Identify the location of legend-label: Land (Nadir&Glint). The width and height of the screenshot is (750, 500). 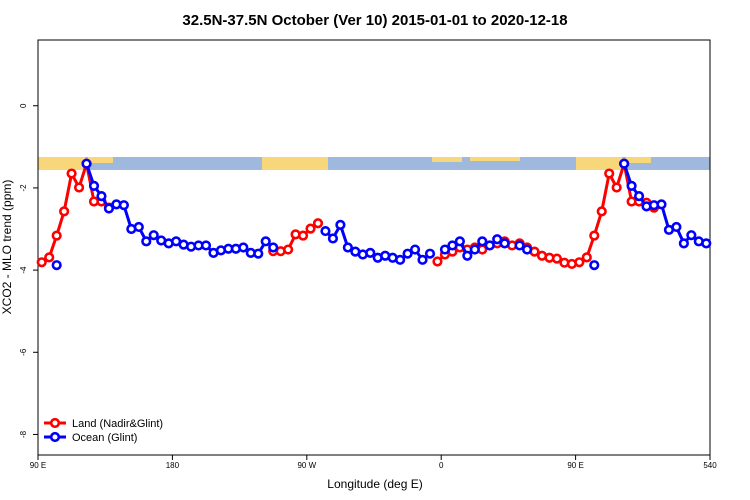
(117, 424).